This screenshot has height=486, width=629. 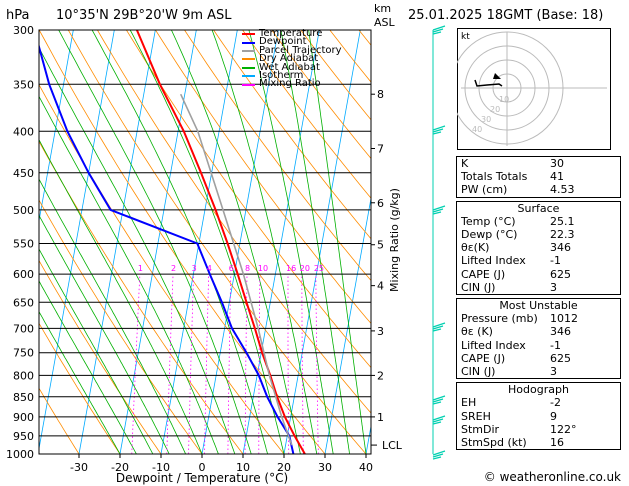 I want to click on mixing-ratio-label: 16, so click(x=291, y=268).